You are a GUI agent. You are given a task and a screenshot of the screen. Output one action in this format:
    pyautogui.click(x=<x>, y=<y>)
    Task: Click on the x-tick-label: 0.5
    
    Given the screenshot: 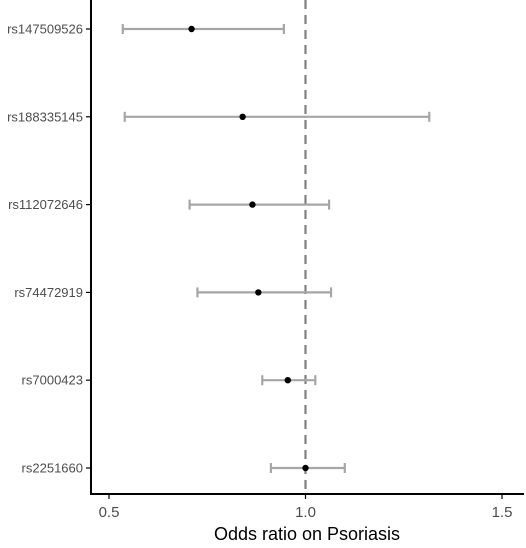 What is the action you would take?
    pyautogui.click(x=109, y=512)
    